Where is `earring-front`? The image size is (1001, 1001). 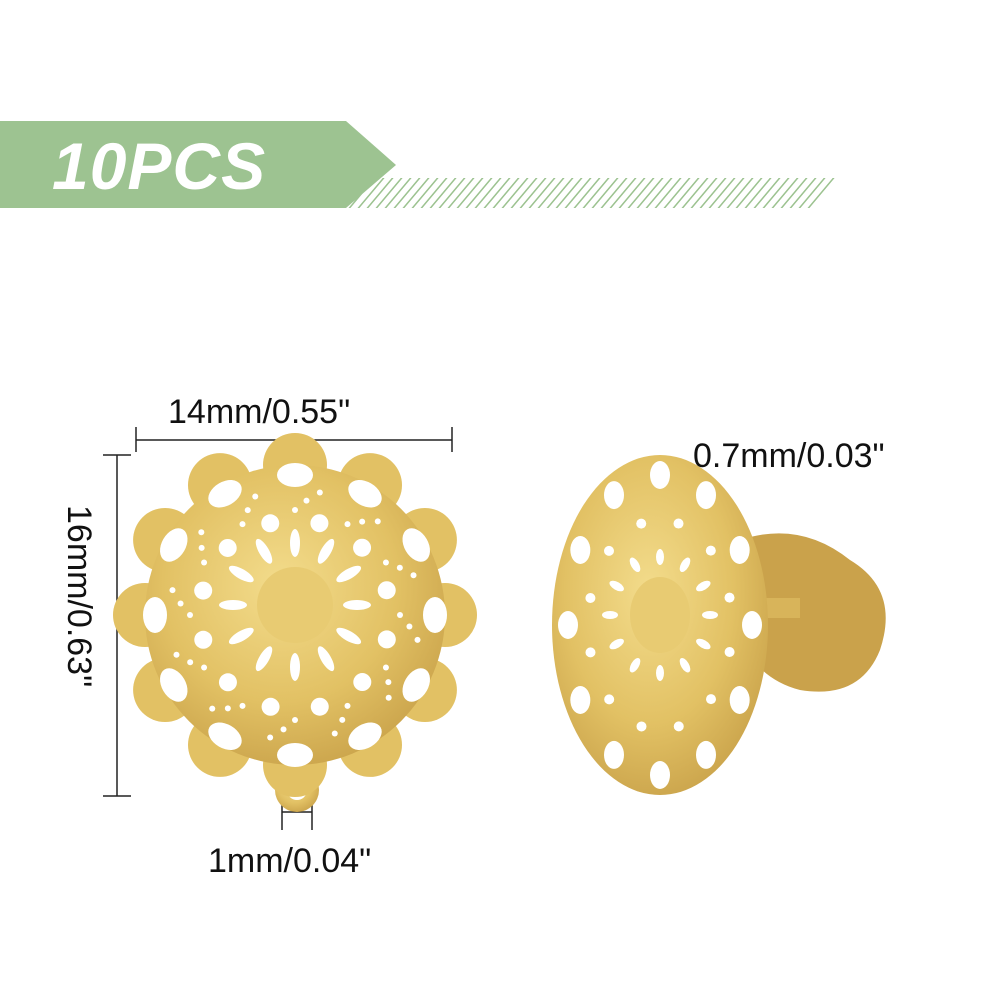
earring-front is located at coordinates (295, 622).